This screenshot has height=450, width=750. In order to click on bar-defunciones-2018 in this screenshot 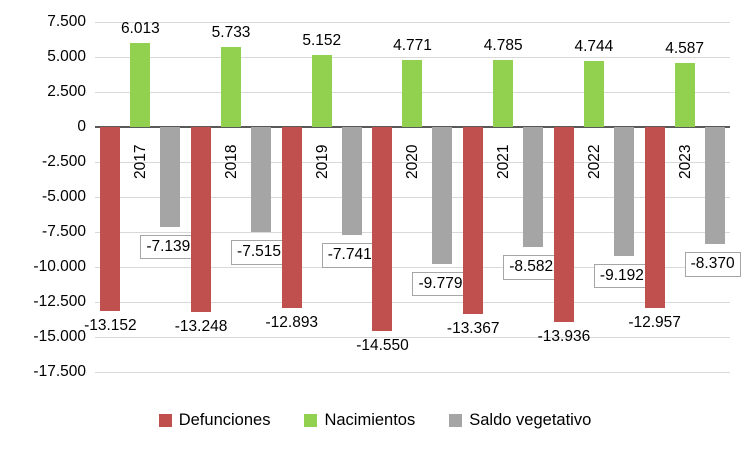, I will do `click(201, 220)`.